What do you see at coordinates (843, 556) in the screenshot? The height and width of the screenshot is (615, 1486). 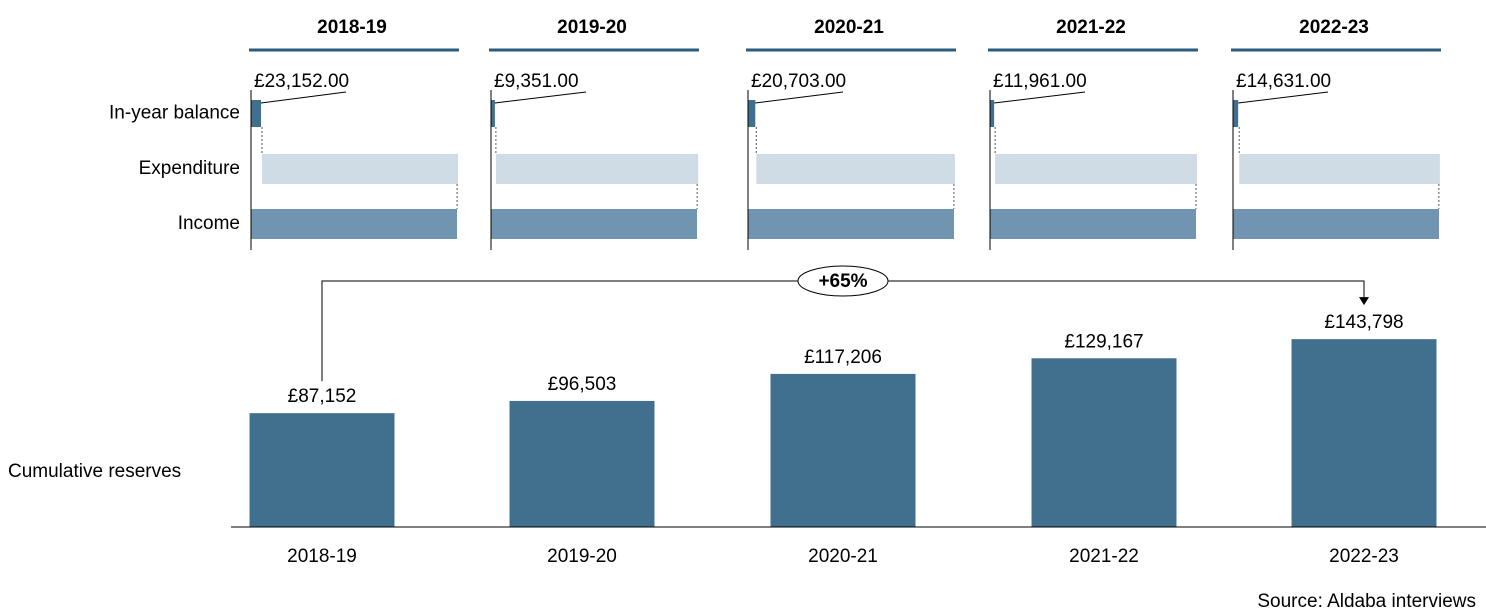 I see `x-tick-label: 2020-21` at bounding box center [843, 556].